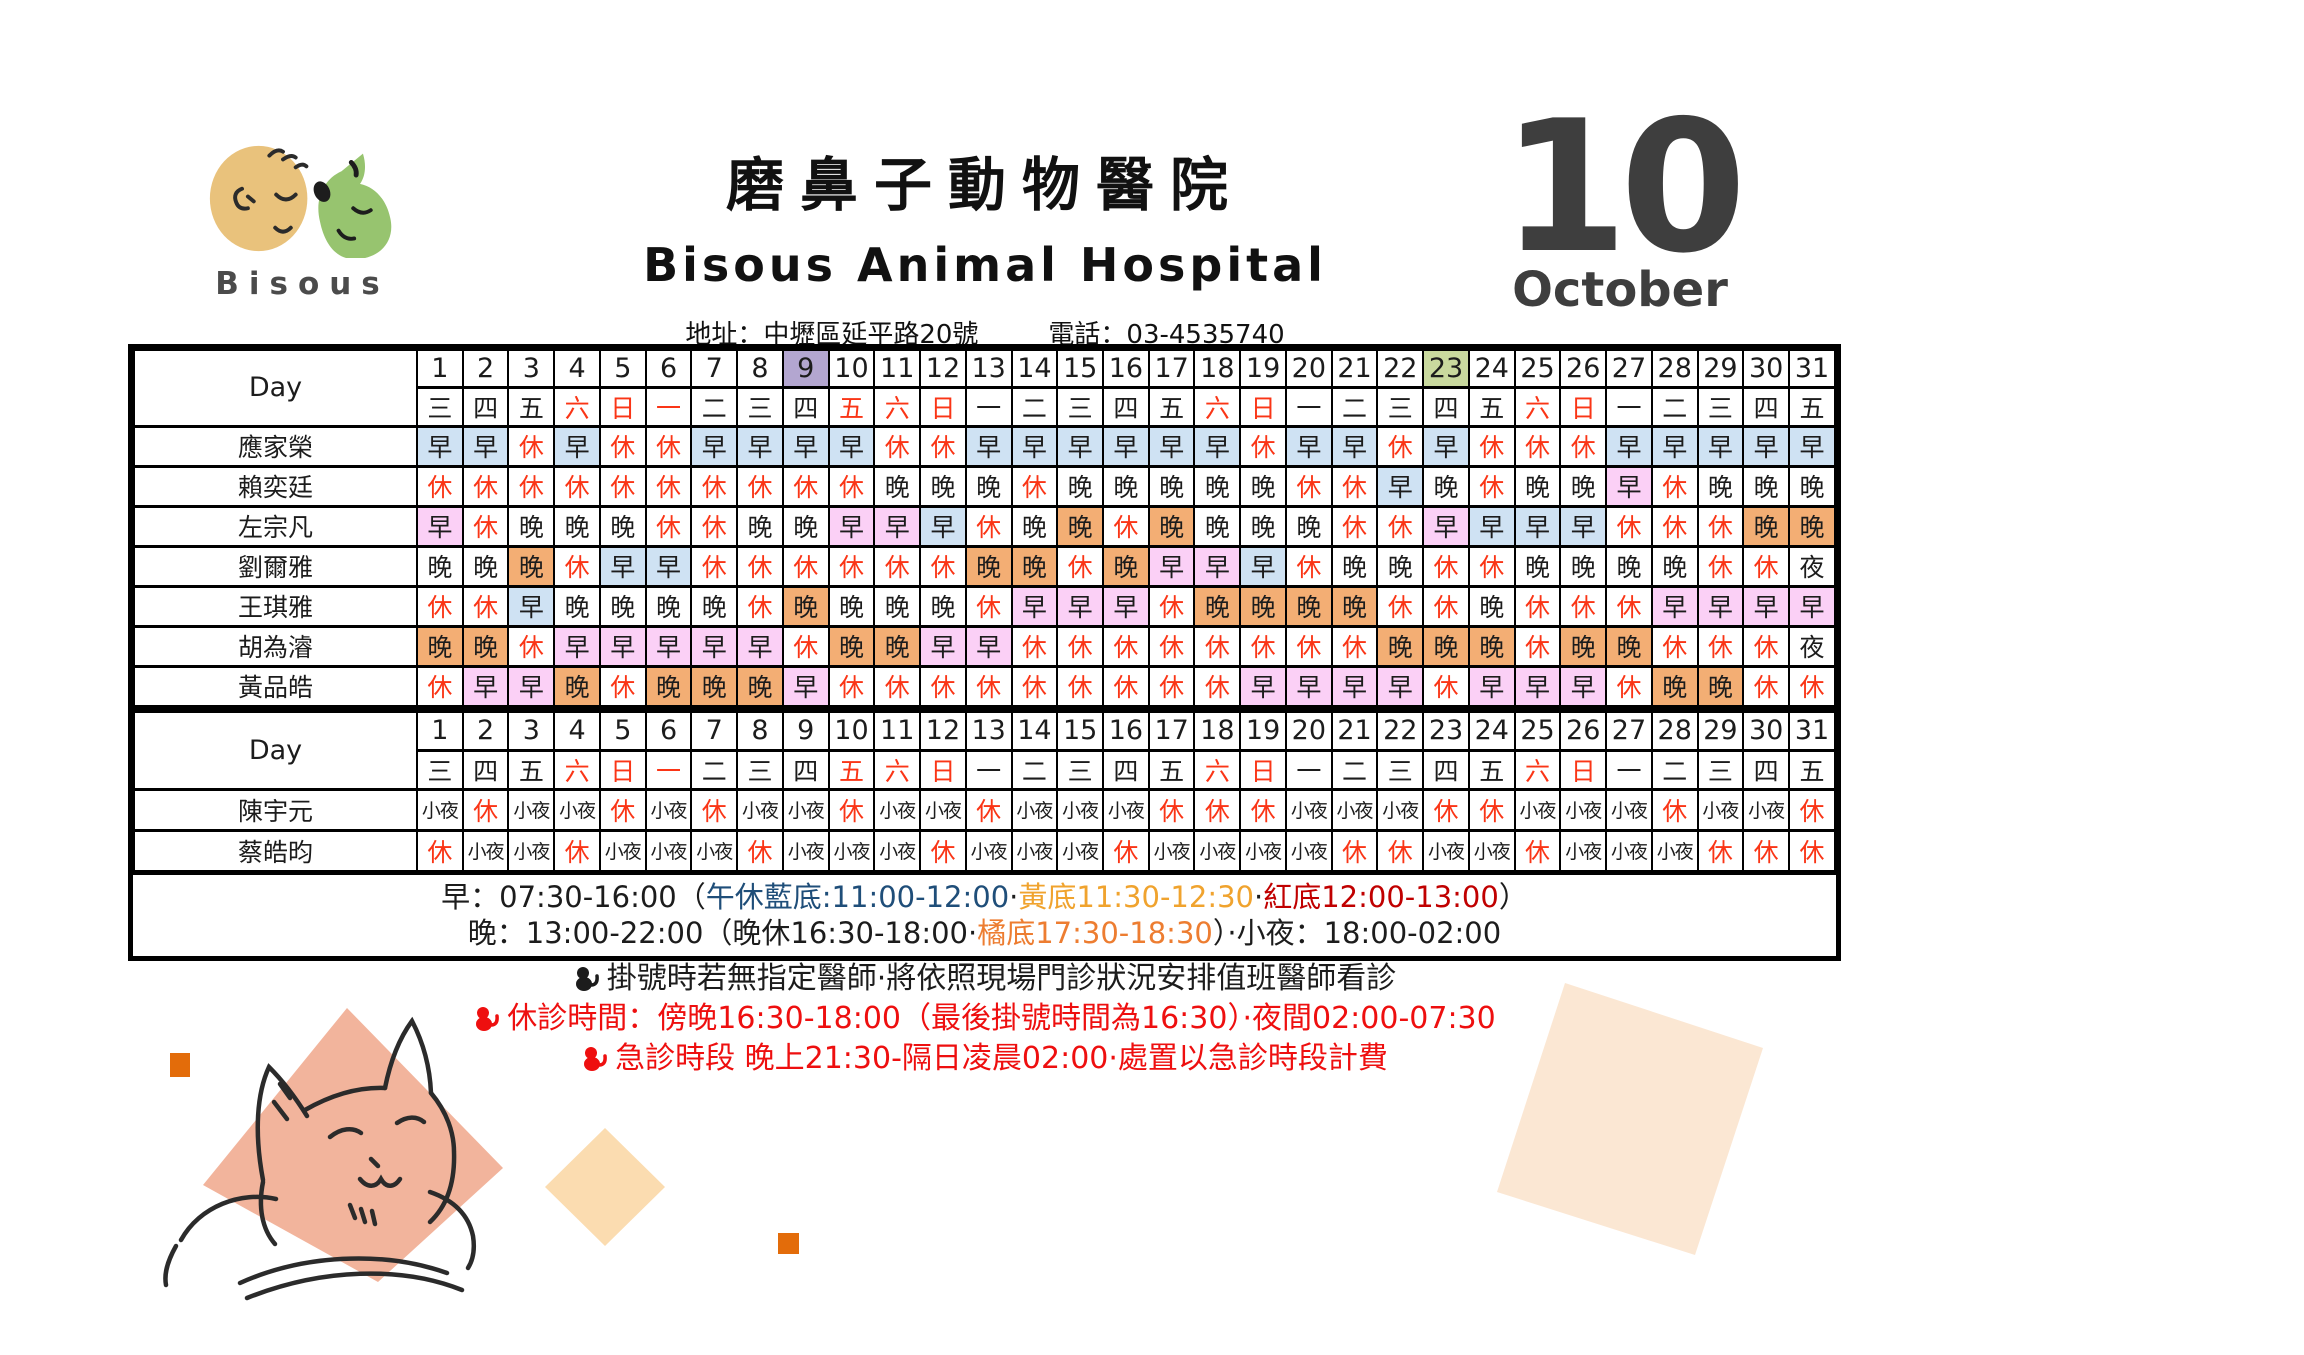  Describe the element at coordinates (622, 769) in the screenshot. I see `weekday-cell: 日` at that location.